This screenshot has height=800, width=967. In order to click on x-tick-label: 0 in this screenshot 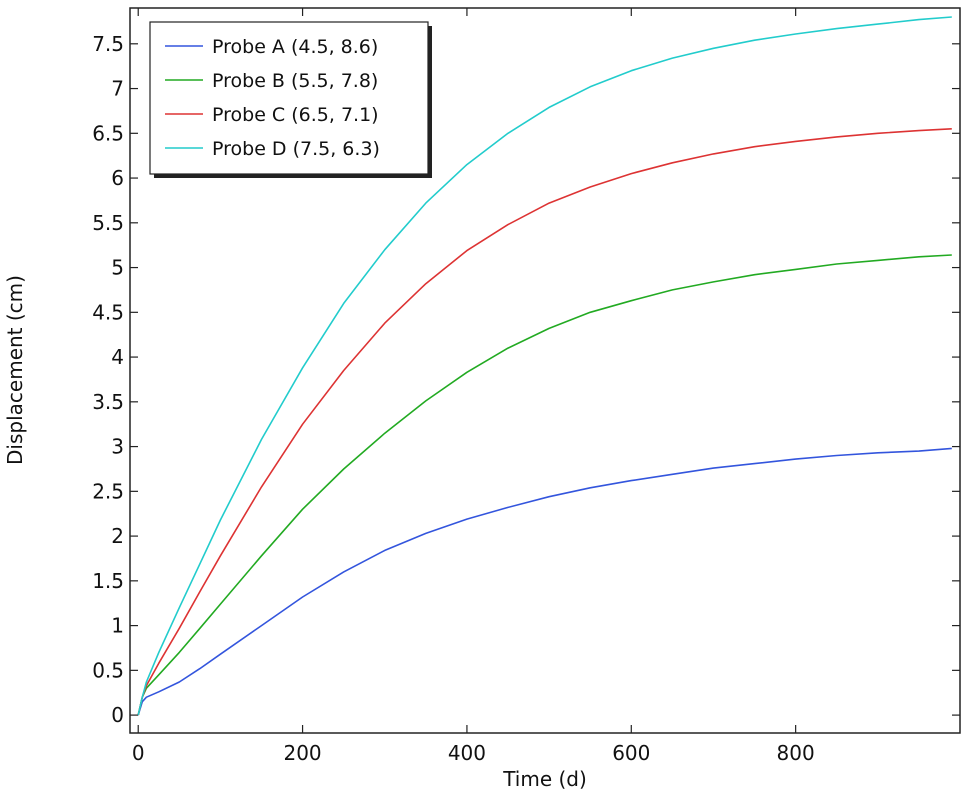, I will do `click(138, 753)`.